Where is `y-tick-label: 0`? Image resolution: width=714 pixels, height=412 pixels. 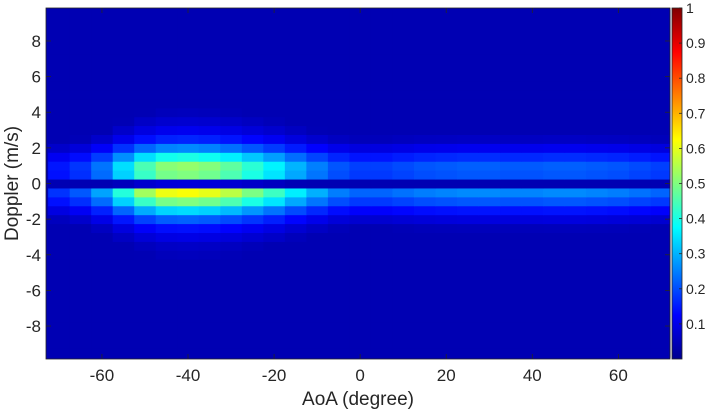 y-tick-label: 0 is located at coordinates (36, 184).